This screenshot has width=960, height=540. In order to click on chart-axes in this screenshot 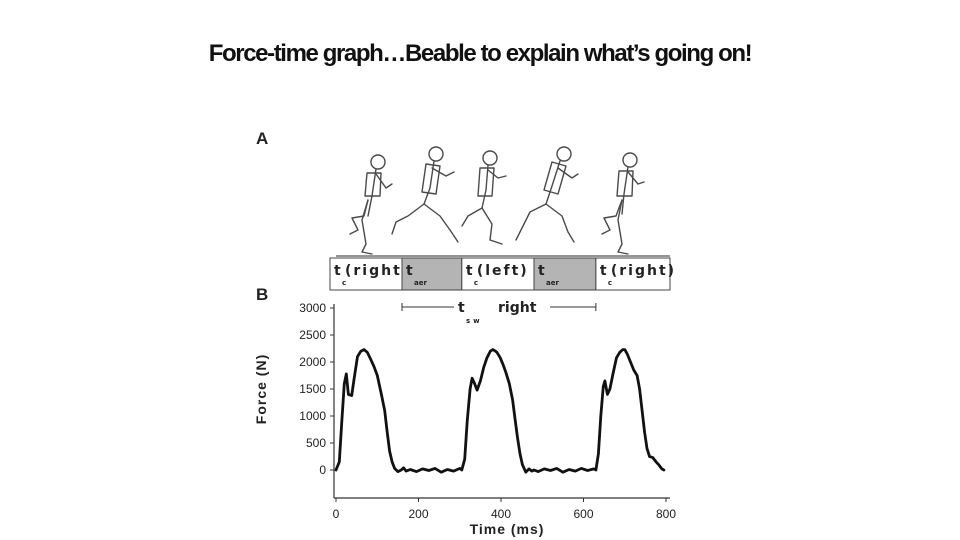, I will do `click(501, 401)`.